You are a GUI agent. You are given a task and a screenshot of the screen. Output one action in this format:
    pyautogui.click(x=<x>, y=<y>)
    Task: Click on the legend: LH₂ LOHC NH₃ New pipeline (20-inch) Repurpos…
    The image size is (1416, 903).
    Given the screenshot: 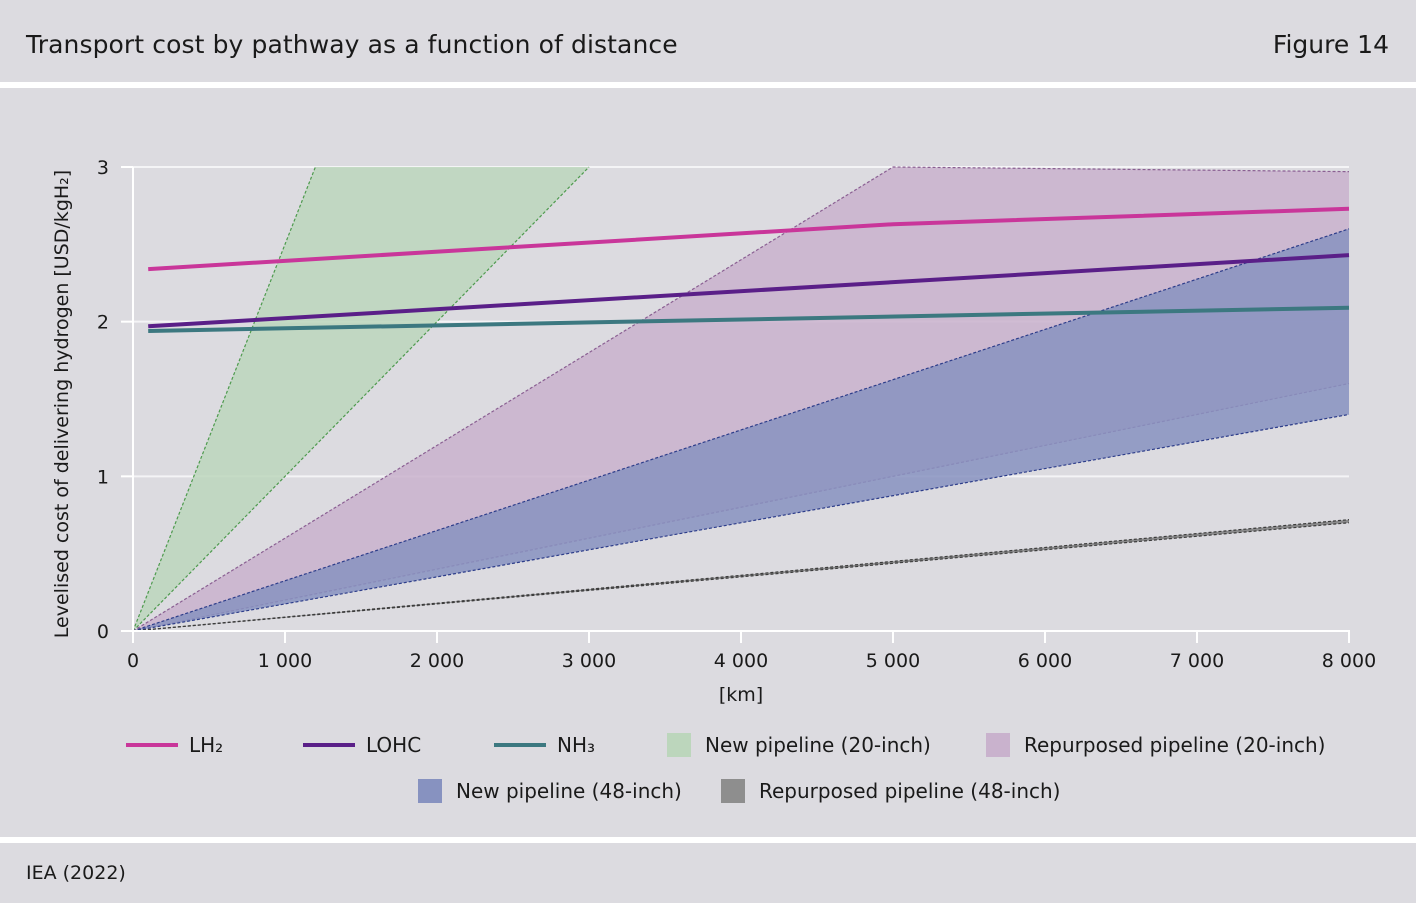 What is the action you would take?
    pyautogui.click(x=725, y=768)
    